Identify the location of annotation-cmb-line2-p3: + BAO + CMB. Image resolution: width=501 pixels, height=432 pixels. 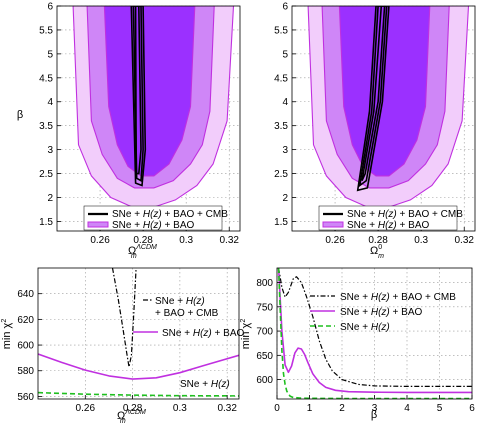
(187, 313).